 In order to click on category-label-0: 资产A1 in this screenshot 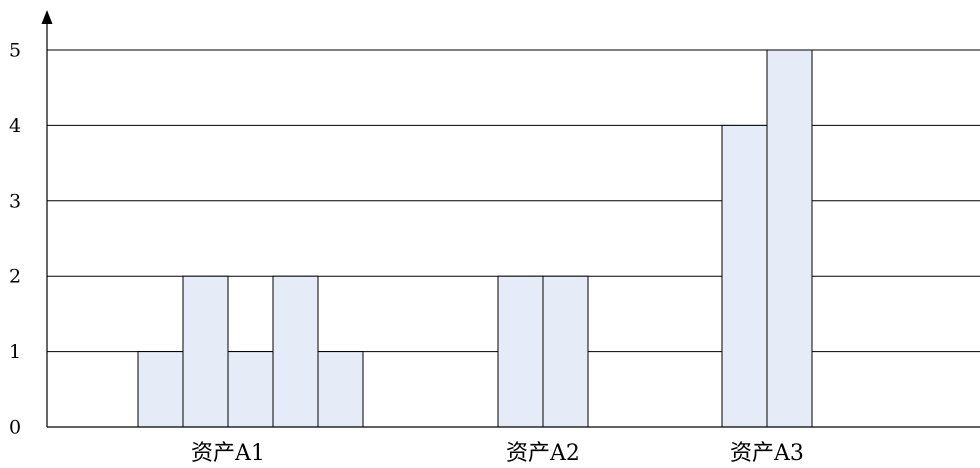, I will do `click(228, 453)`.